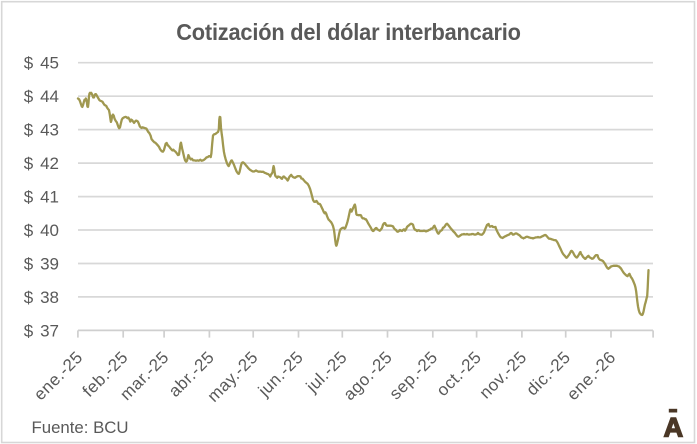 The height and width of the screenshot is (444, 697). Describe the element at coordinates (41, 130) in the screenshot. I see `svg-text: $ 43` at that location.